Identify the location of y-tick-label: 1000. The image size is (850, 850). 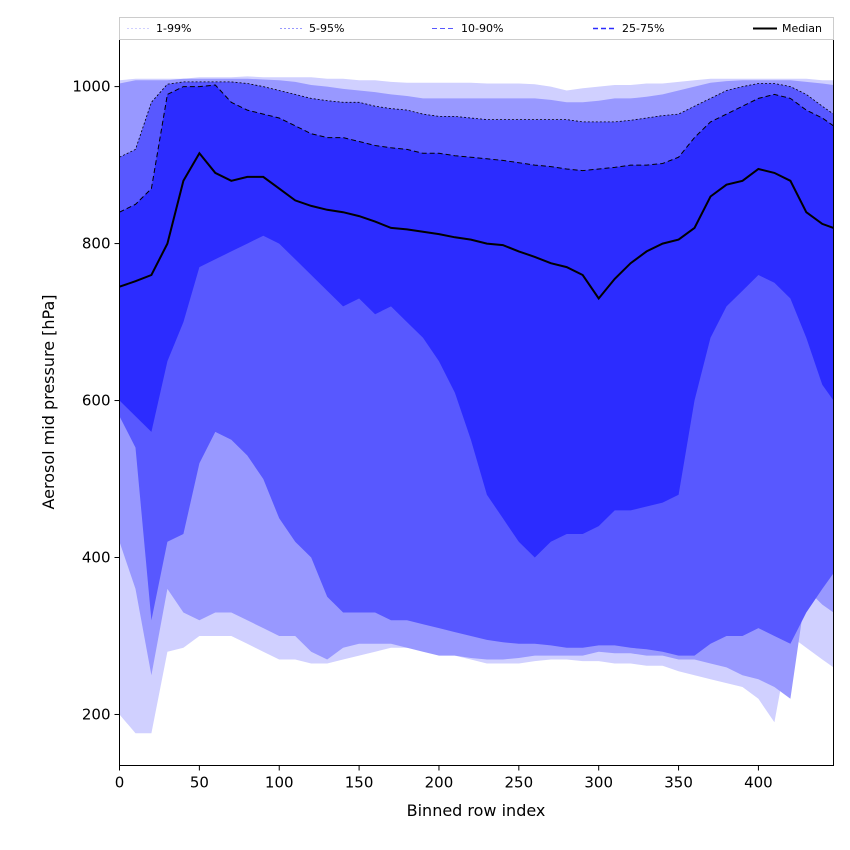
(91, 87).